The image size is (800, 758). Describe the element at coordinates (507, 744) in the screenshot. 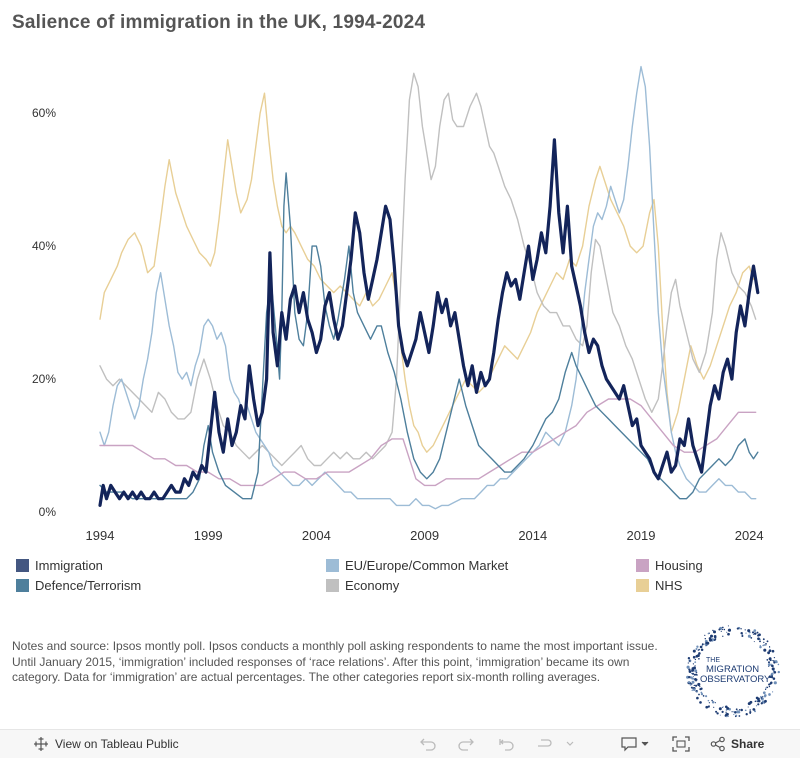

I see `revert-icon` at that location.